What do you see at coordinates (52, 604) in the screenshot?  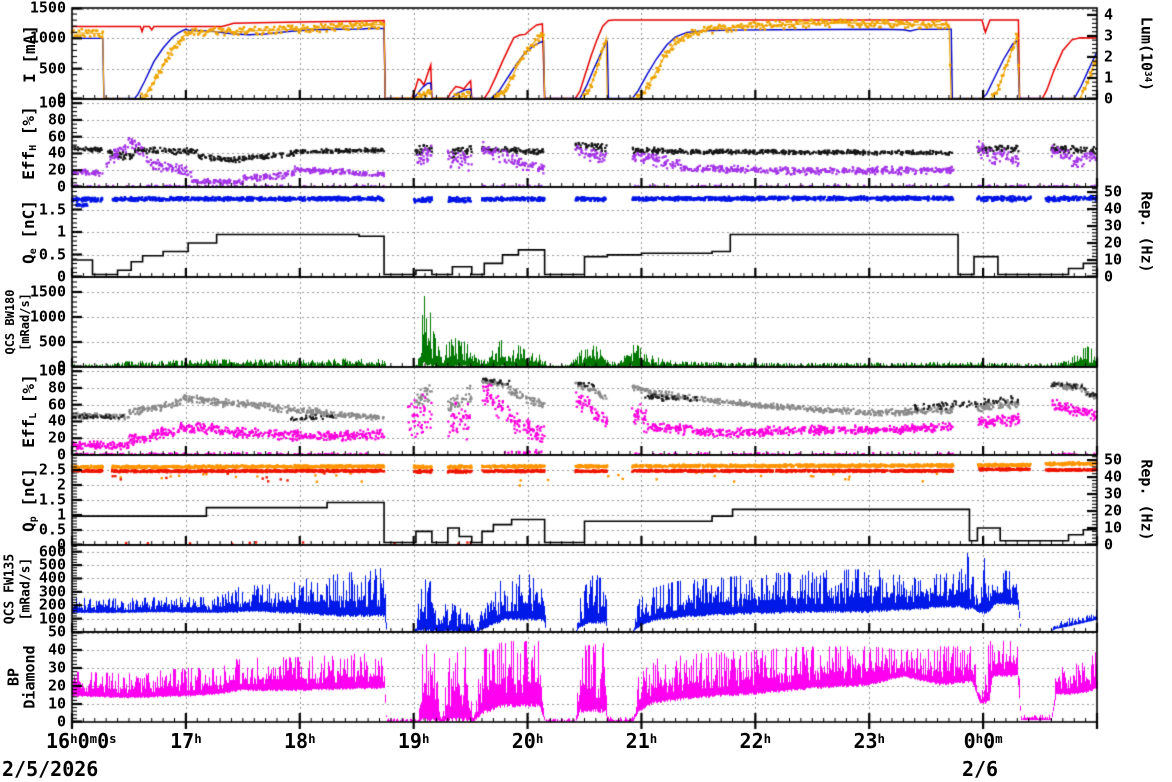 I see `panel-qcs-fw135-y-tick-label: 200` at bounding box center [52, 604].